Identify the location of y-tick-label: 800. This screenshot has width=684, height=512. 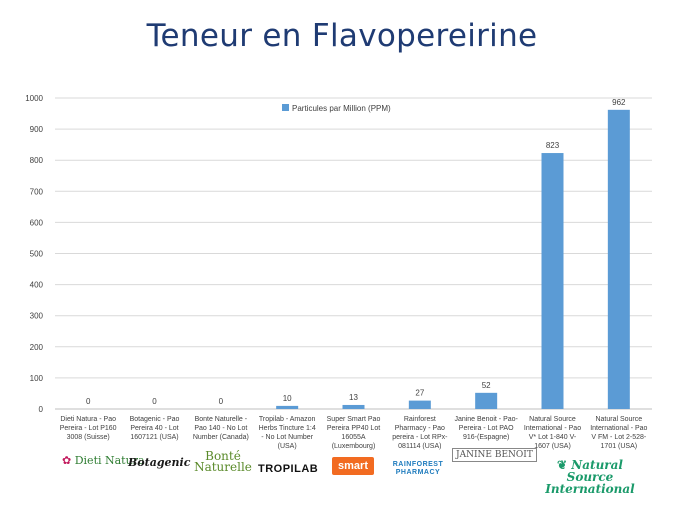
(37, 160).